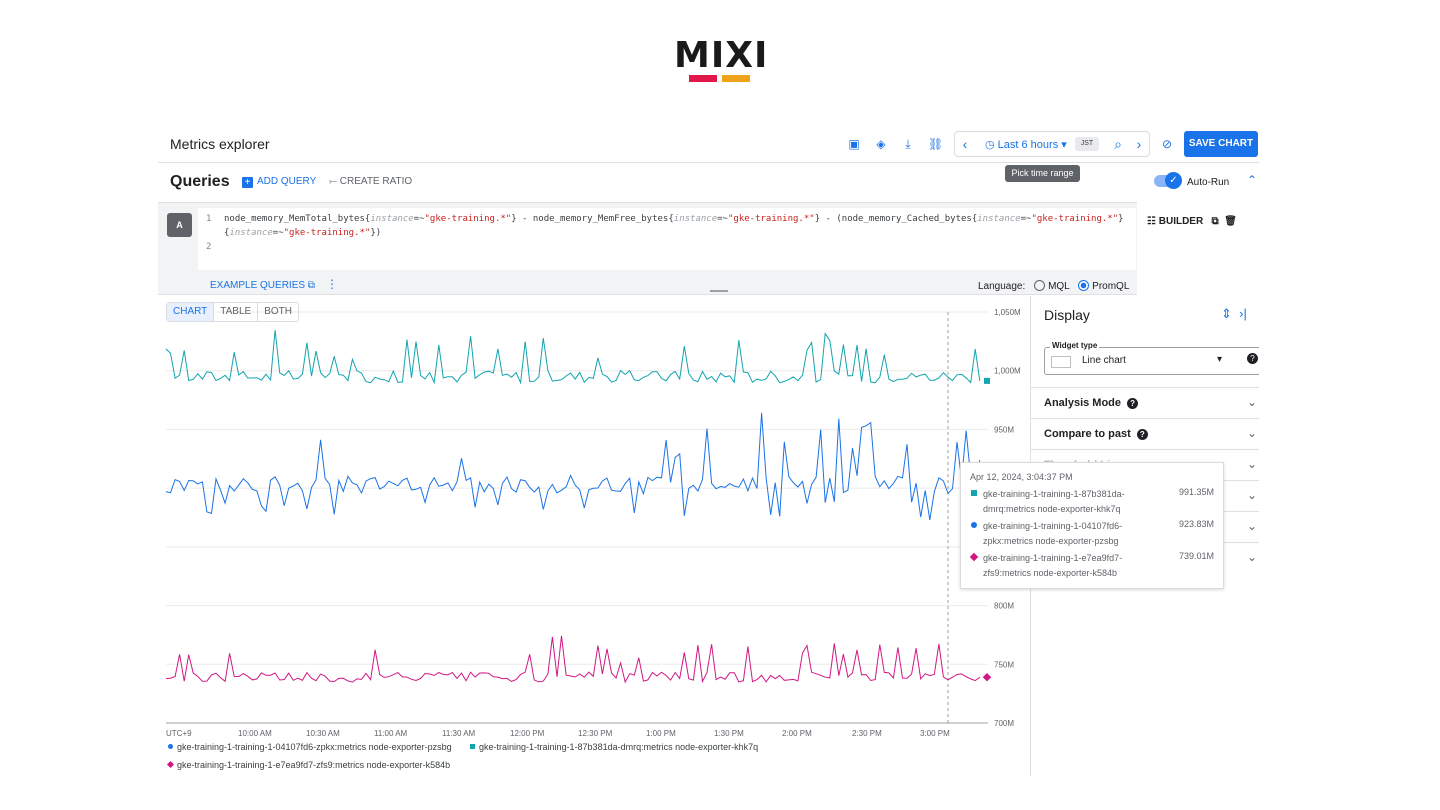  Describe the element at coordinates (1118, 144) in the screenshot. I see `zoom-icon: ⌕` at that location.